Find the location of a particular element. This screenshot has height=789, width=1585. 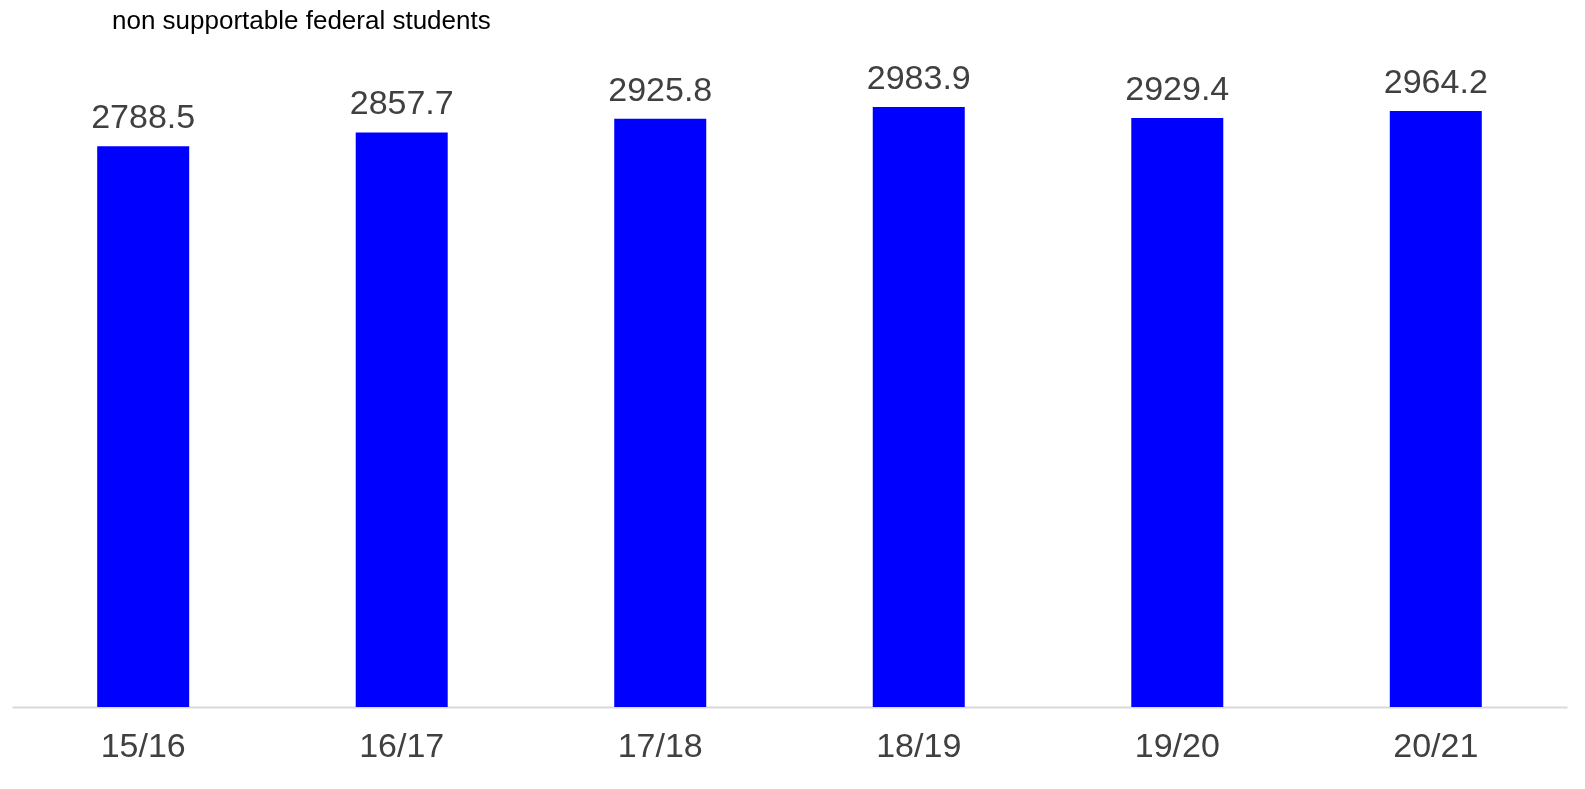

x-tick-label: 19/20 is located at coordinates (1177, 744).